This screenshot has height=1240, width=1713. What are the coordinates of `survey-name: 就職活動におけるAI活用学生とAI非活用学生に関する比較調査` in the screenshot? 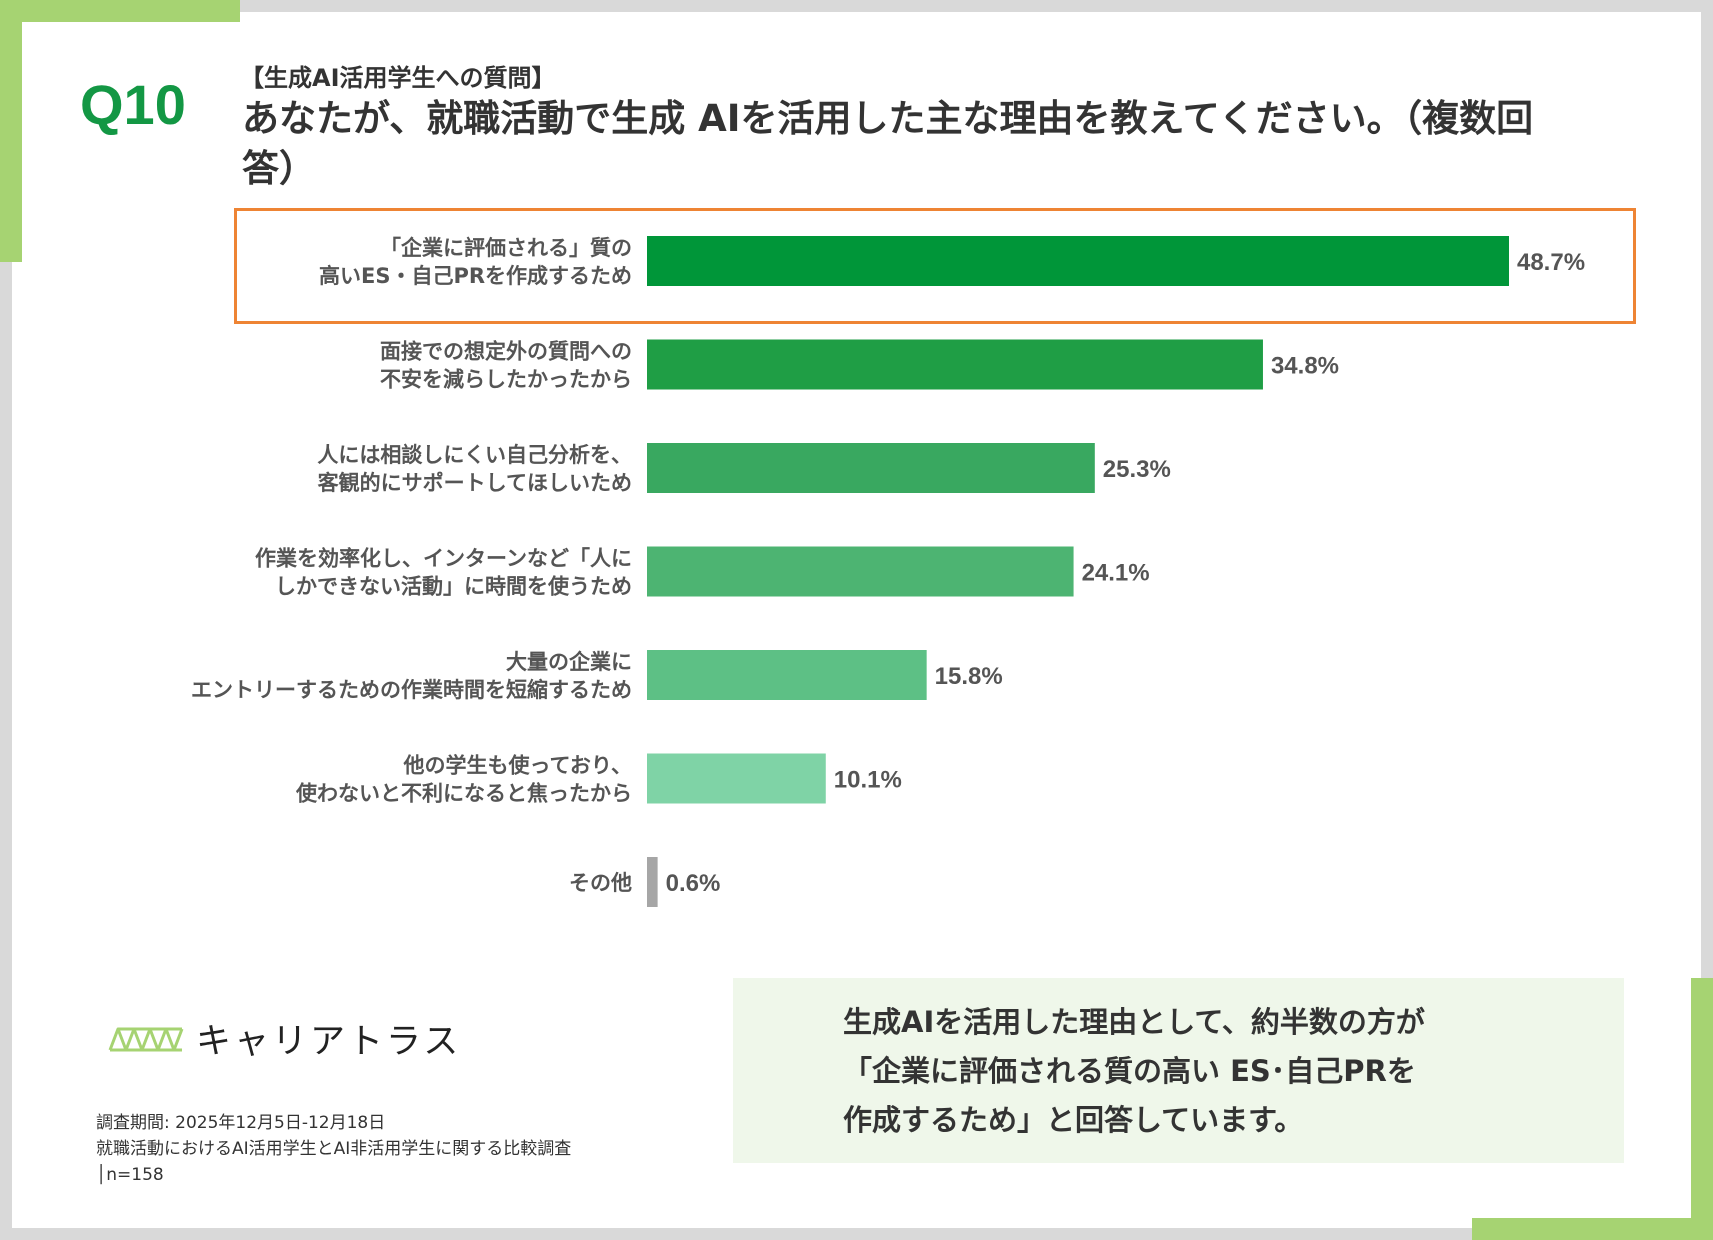 It's located at (334, 1149).